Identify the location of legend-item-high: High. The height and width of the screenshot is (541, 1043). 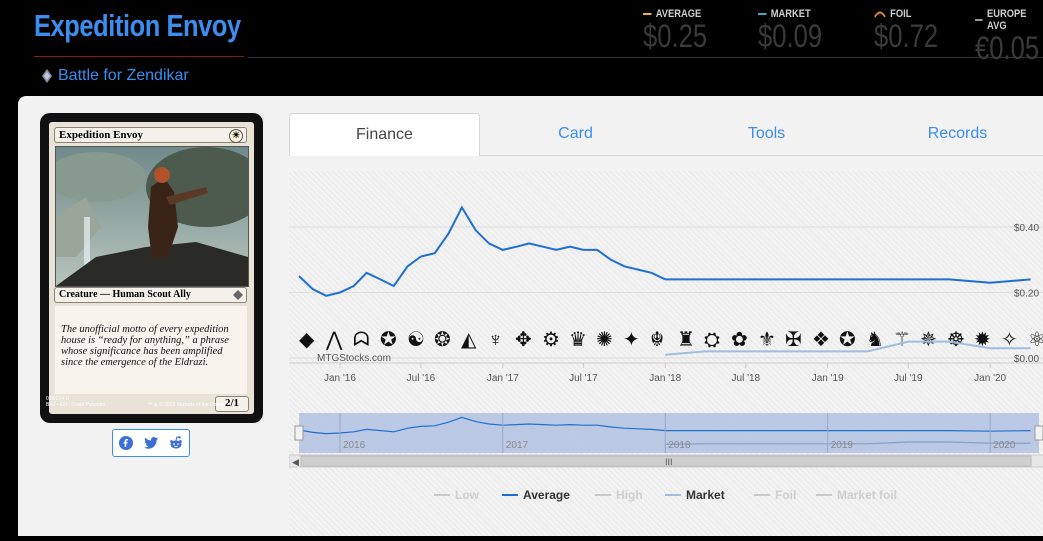
(629, 495).